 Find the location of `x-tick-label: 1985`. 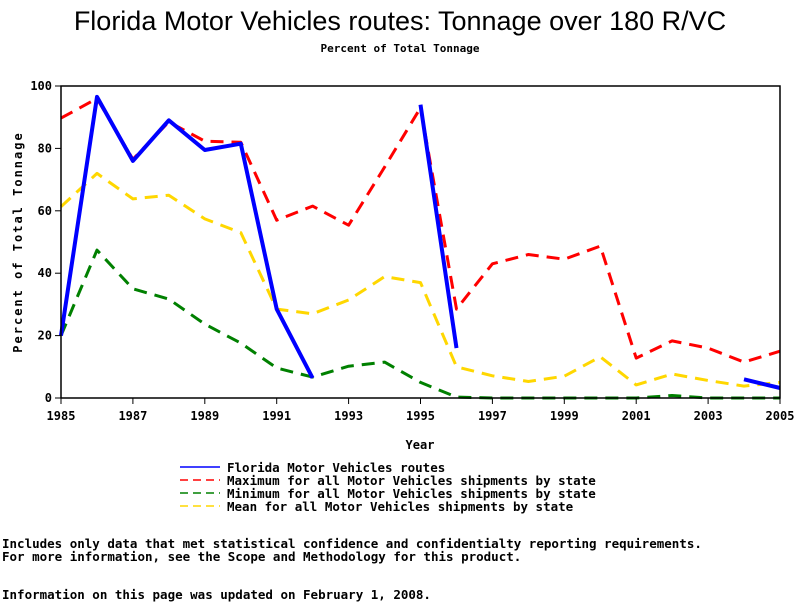

x-tick-label: 1985 is located at coordinates (61, 416).